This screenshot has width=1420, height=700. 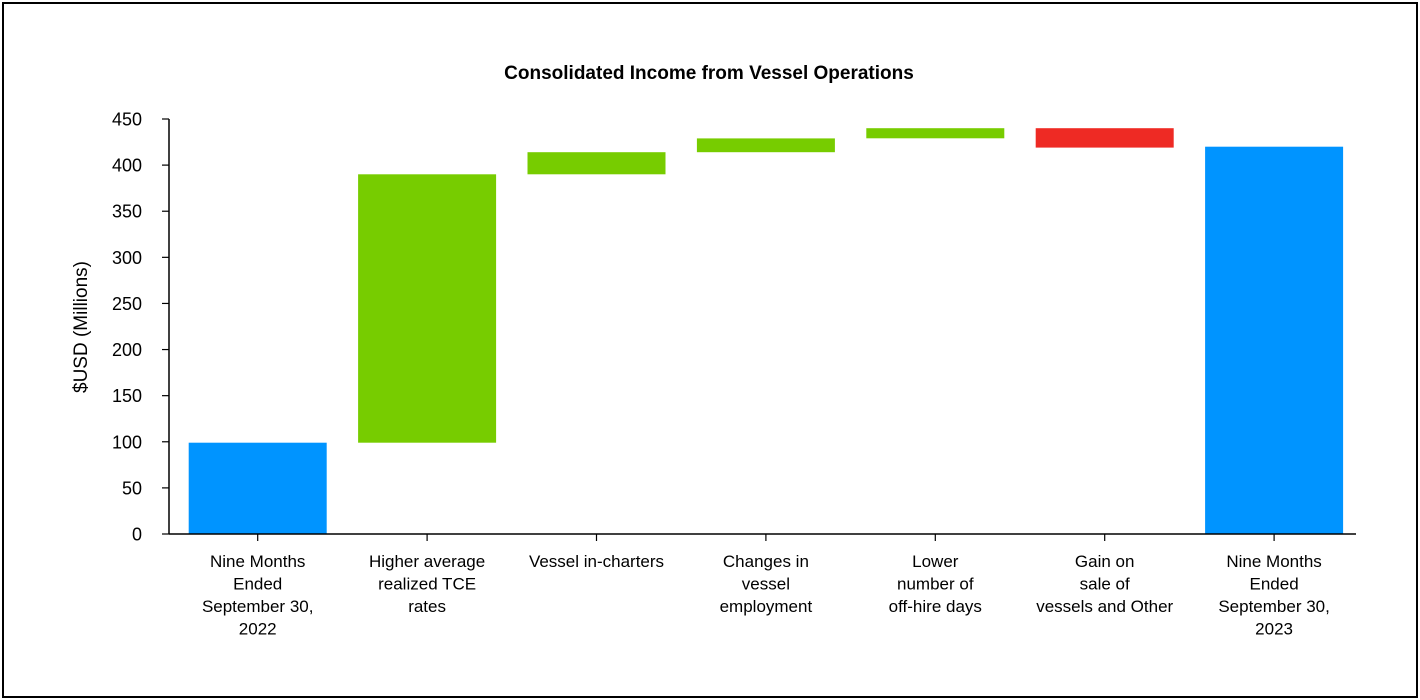 I want to click on x-tick-label-1: Nine Months Ended September 30, 2022, so click(x=258, y=595).